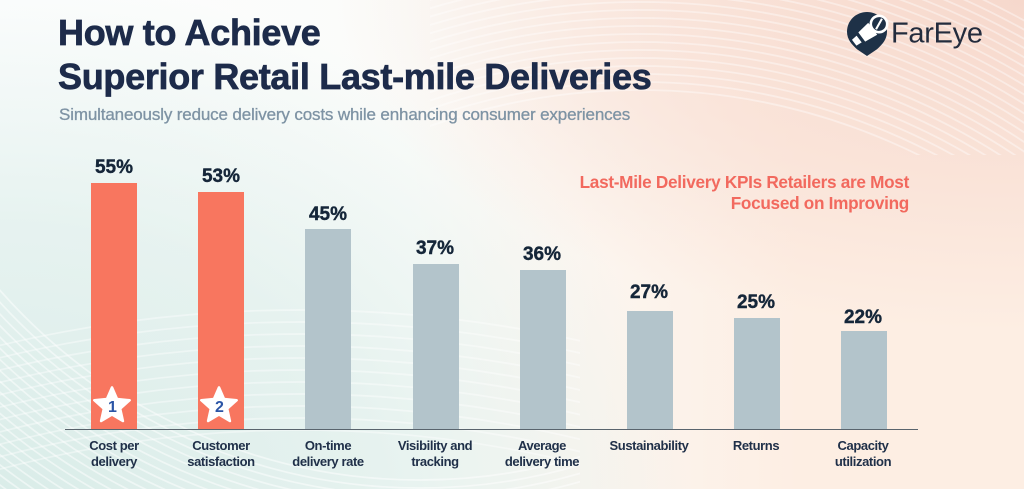  What do you see at coordinates (111, 407) in the screenshot?
I see `svg-text: 1` at bounding box center [111, 407].